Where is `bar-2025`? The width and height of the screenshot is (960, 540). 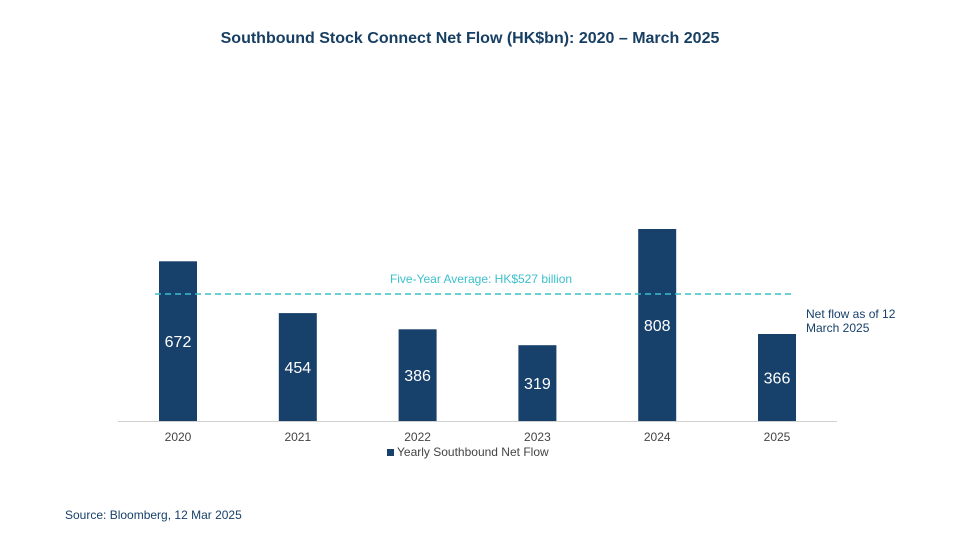
bar-2025 is located at coordinates (777, 377).